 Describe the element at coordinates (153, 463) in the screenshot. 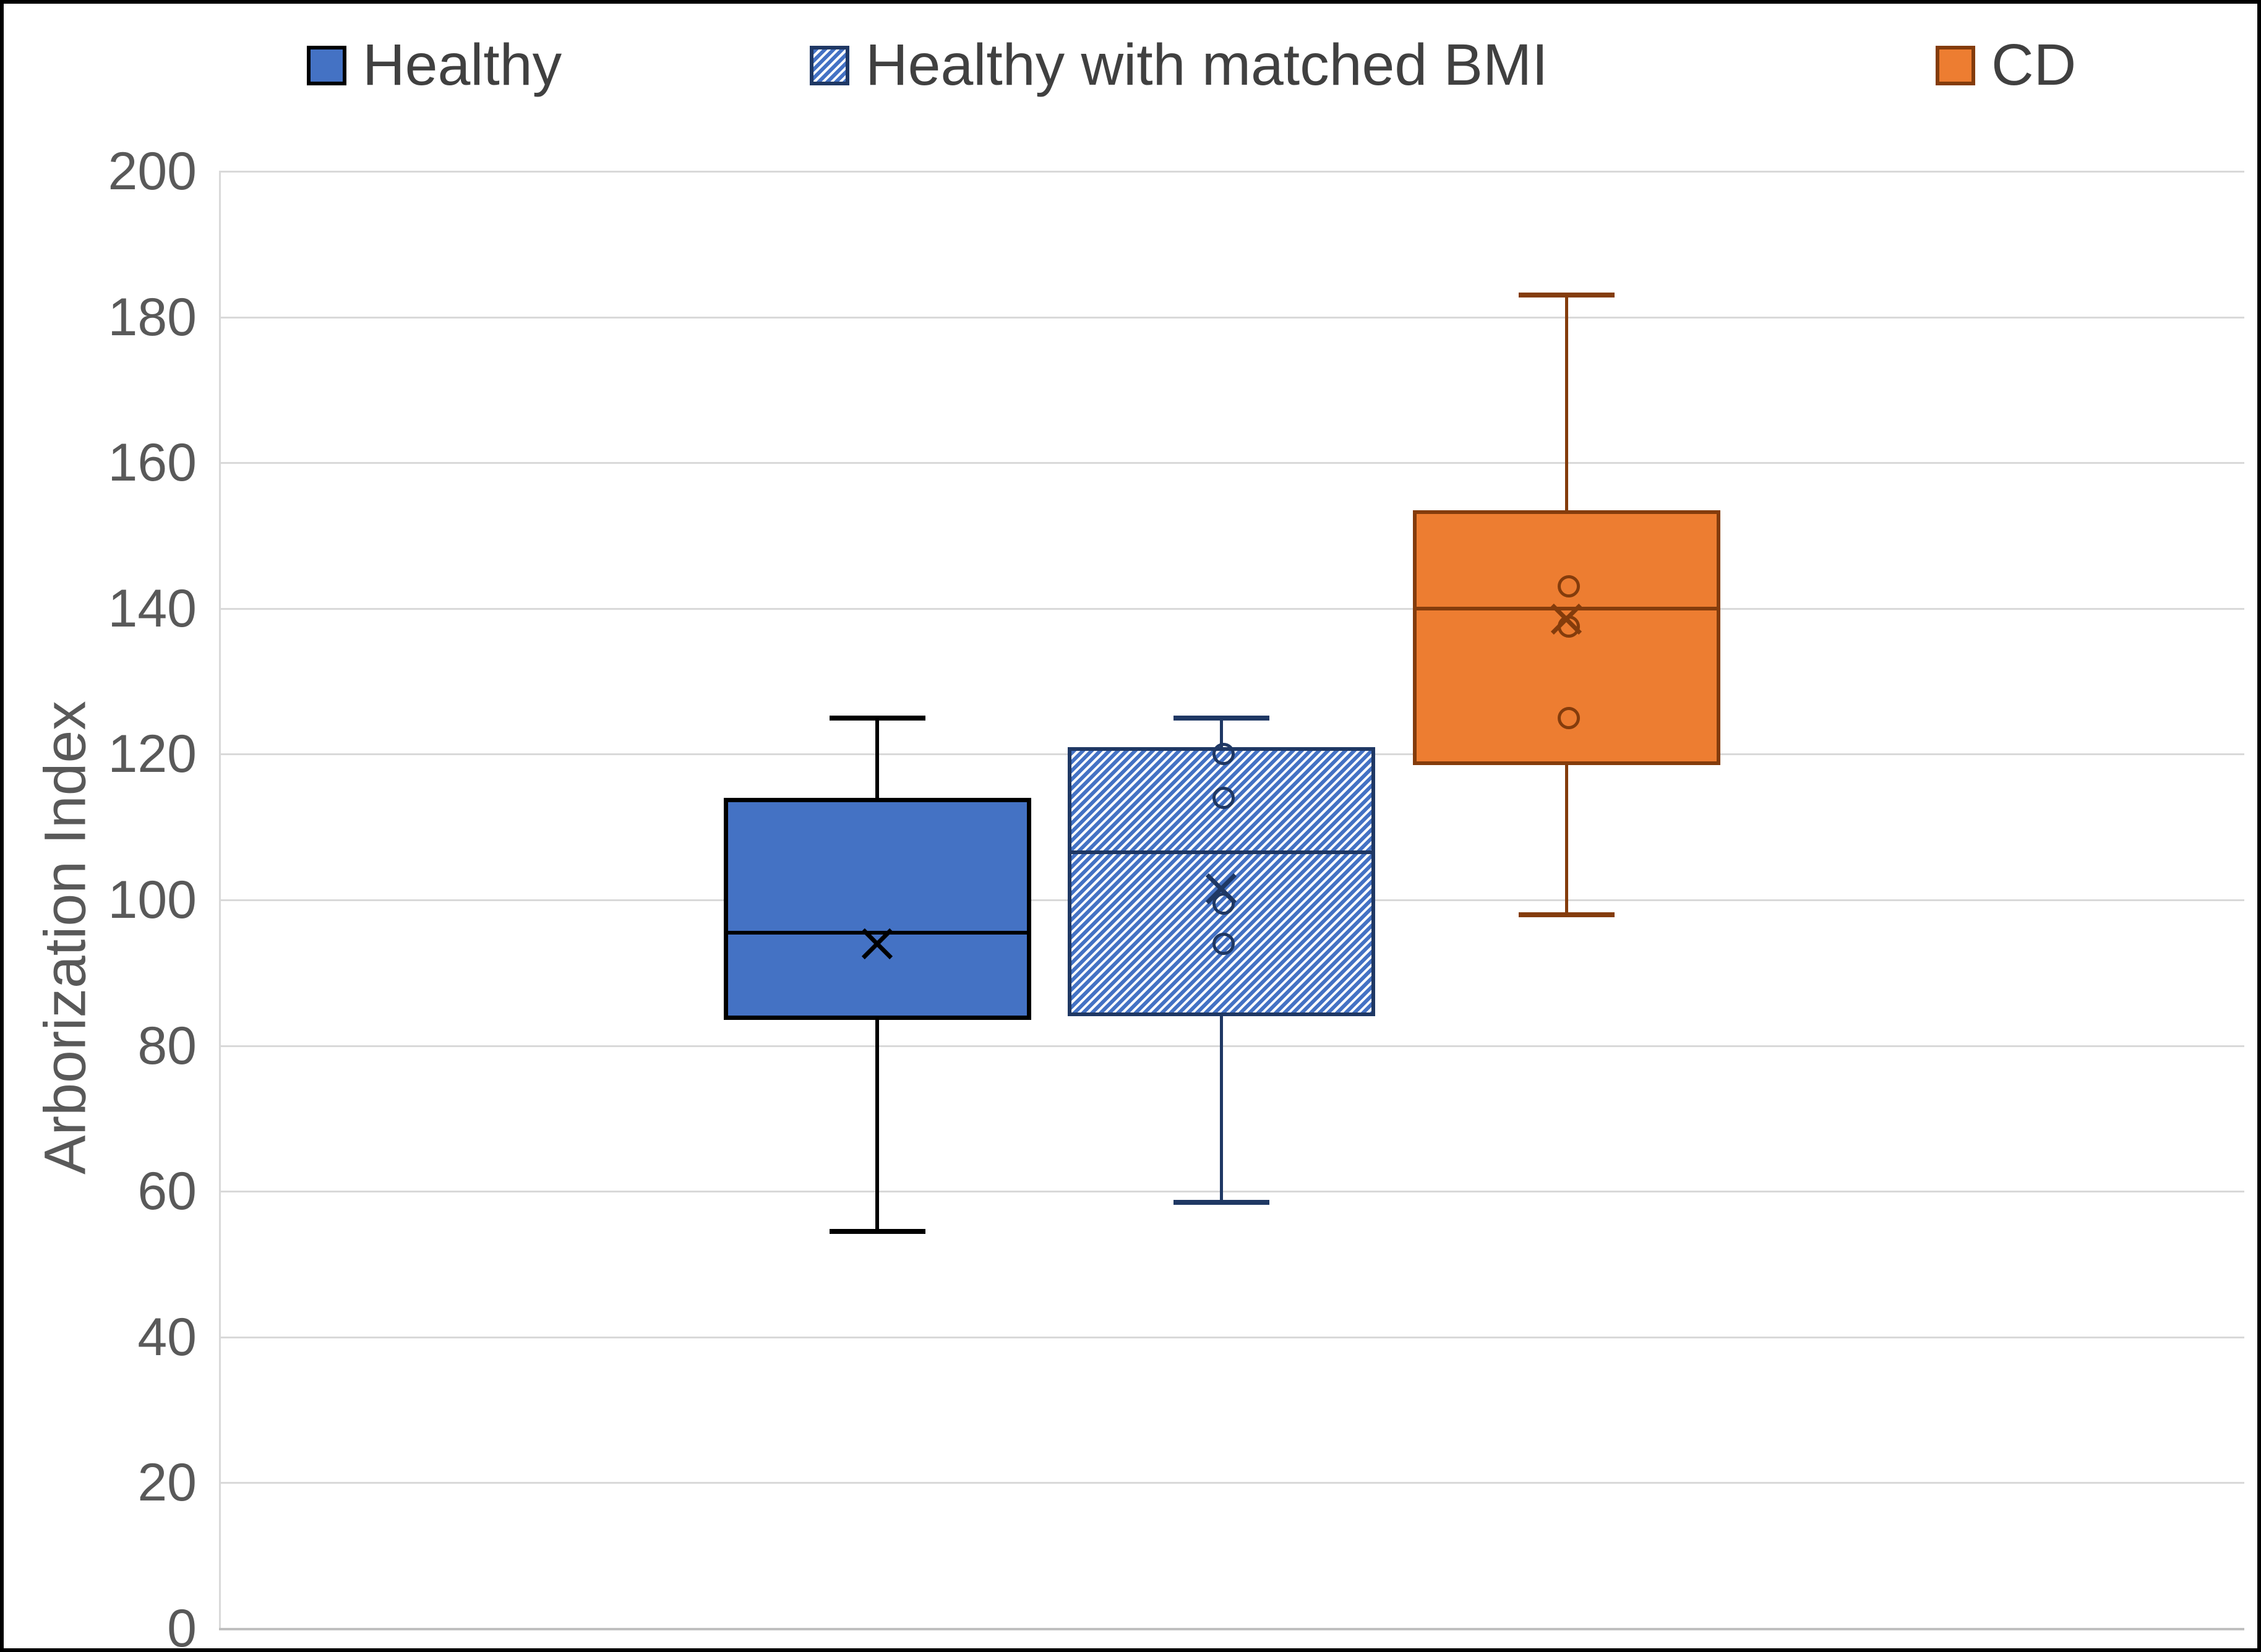

I see `y-tick-label: 160` at that location.